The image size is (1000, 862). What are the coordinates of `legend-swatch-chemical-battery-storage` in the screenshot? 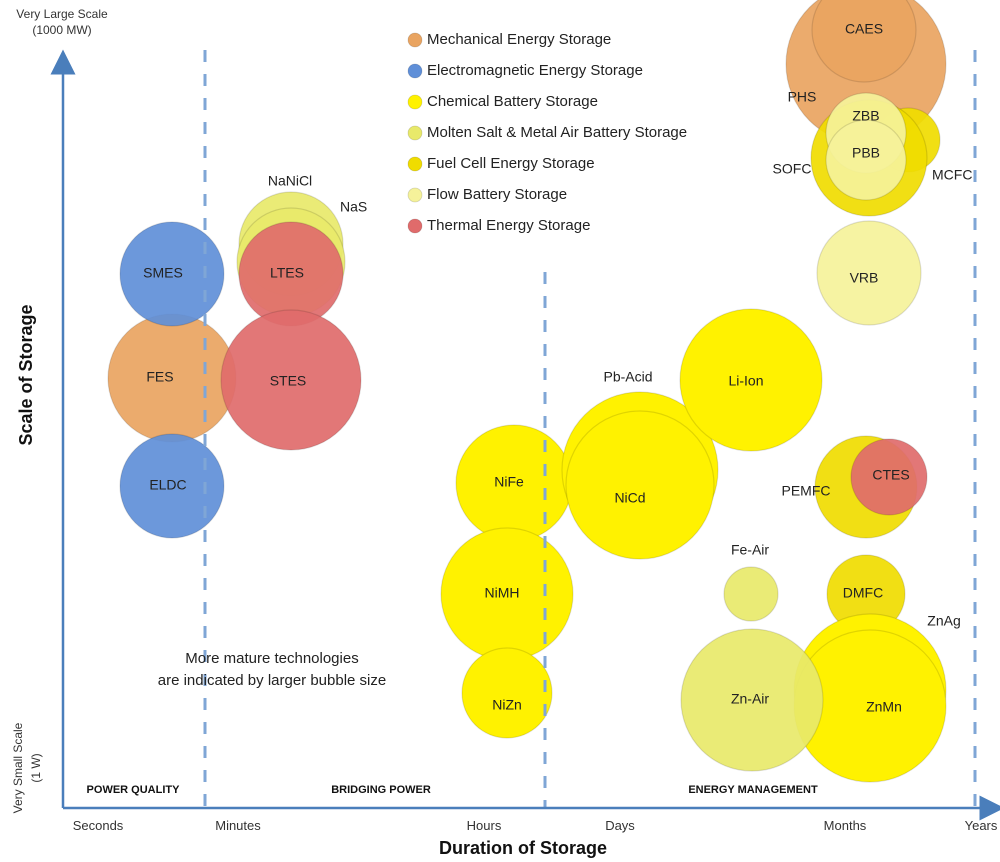 It's located at (415, 102).